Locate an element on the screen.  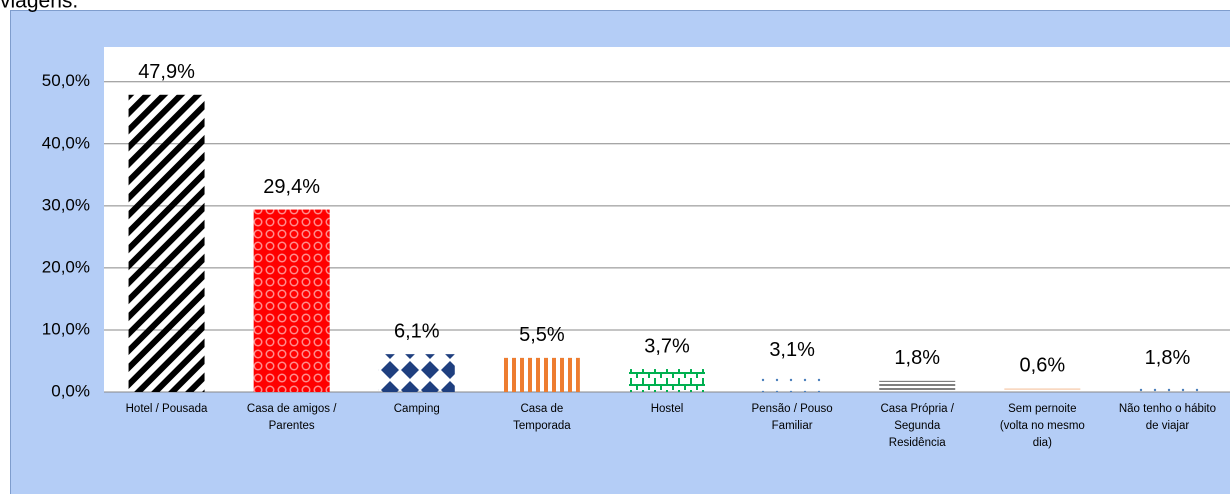
data-label: 3,7% is located at coordinates (667, 346).